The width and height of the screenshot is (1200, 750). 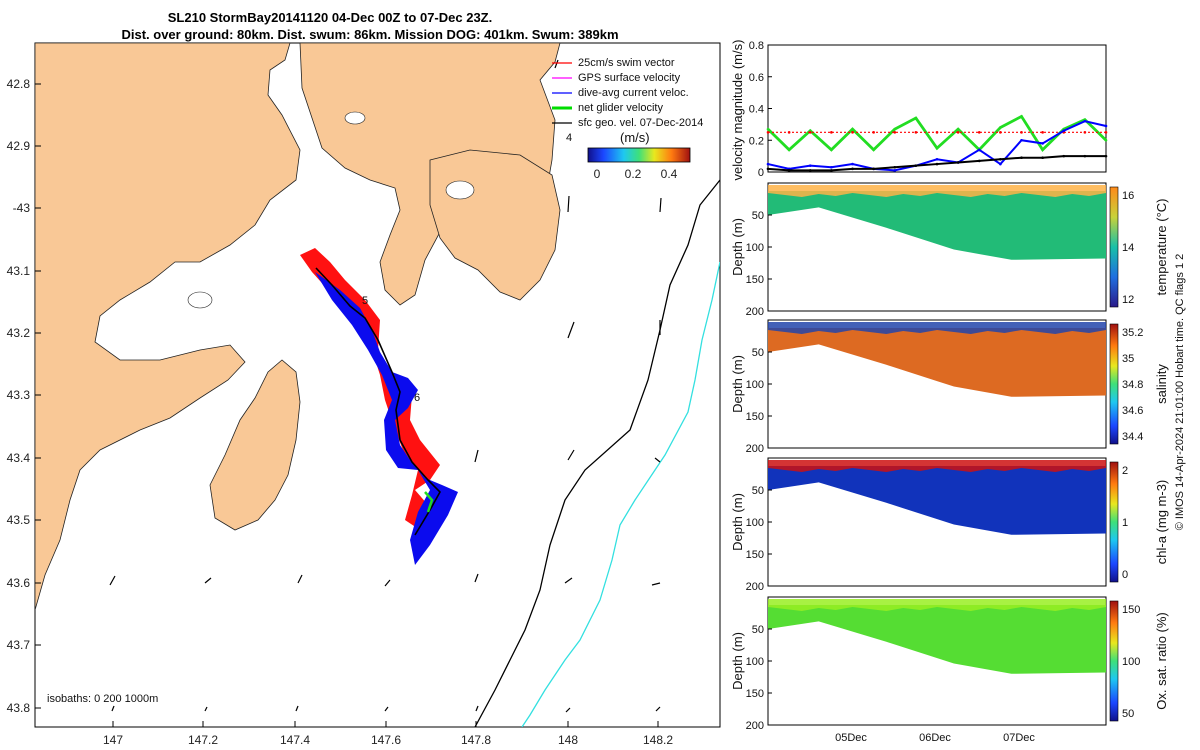 What do you see at coordinates (1128, 714) in the screenshot?
I see `colorbar-tick-label: 50` at bounding box center [1128, 714].